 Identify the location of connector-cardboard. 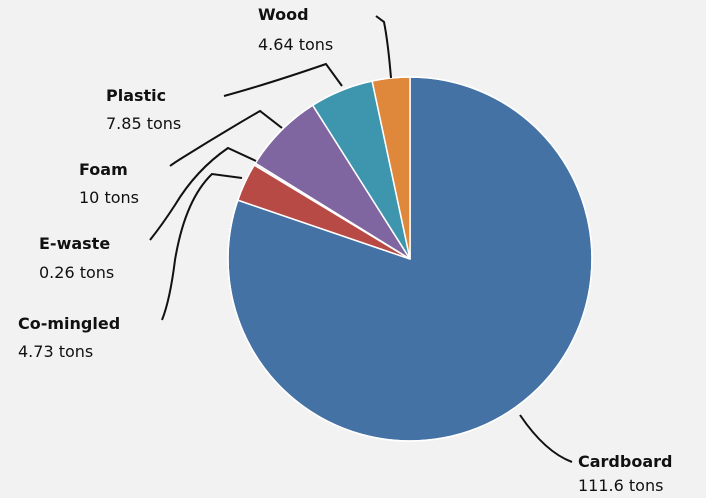
(546, 438).